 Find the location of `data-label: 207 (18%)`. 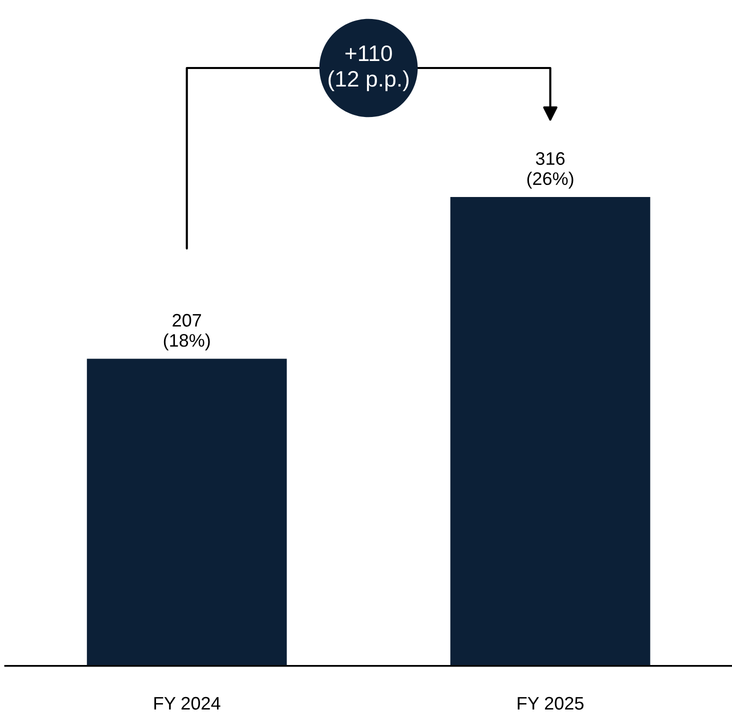

data-label: 207 (18%) is located at coordinates (187, 332).